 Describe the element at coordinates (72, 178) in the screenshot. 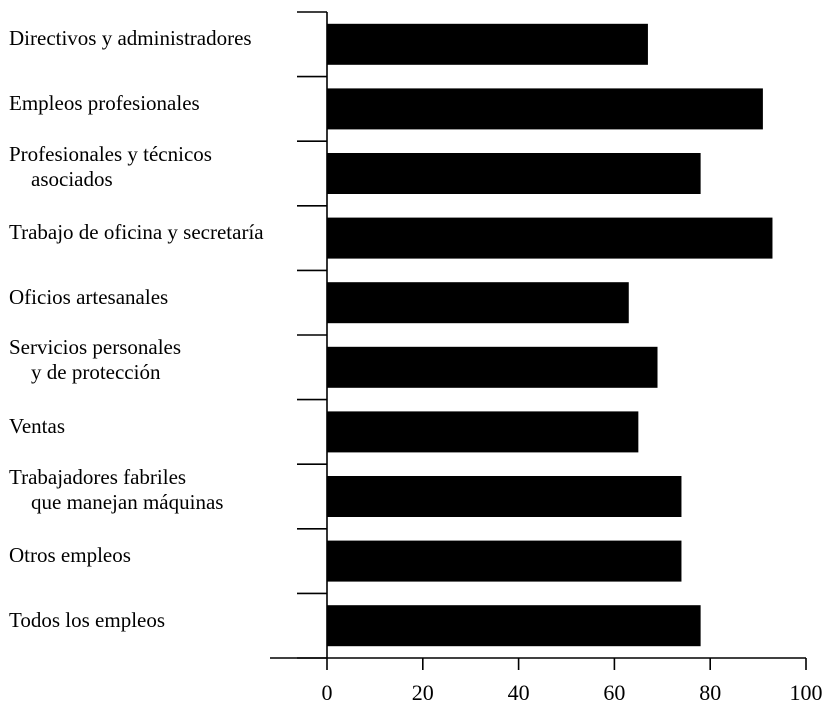

I see `category-label-line-continued: asociados` at that location.